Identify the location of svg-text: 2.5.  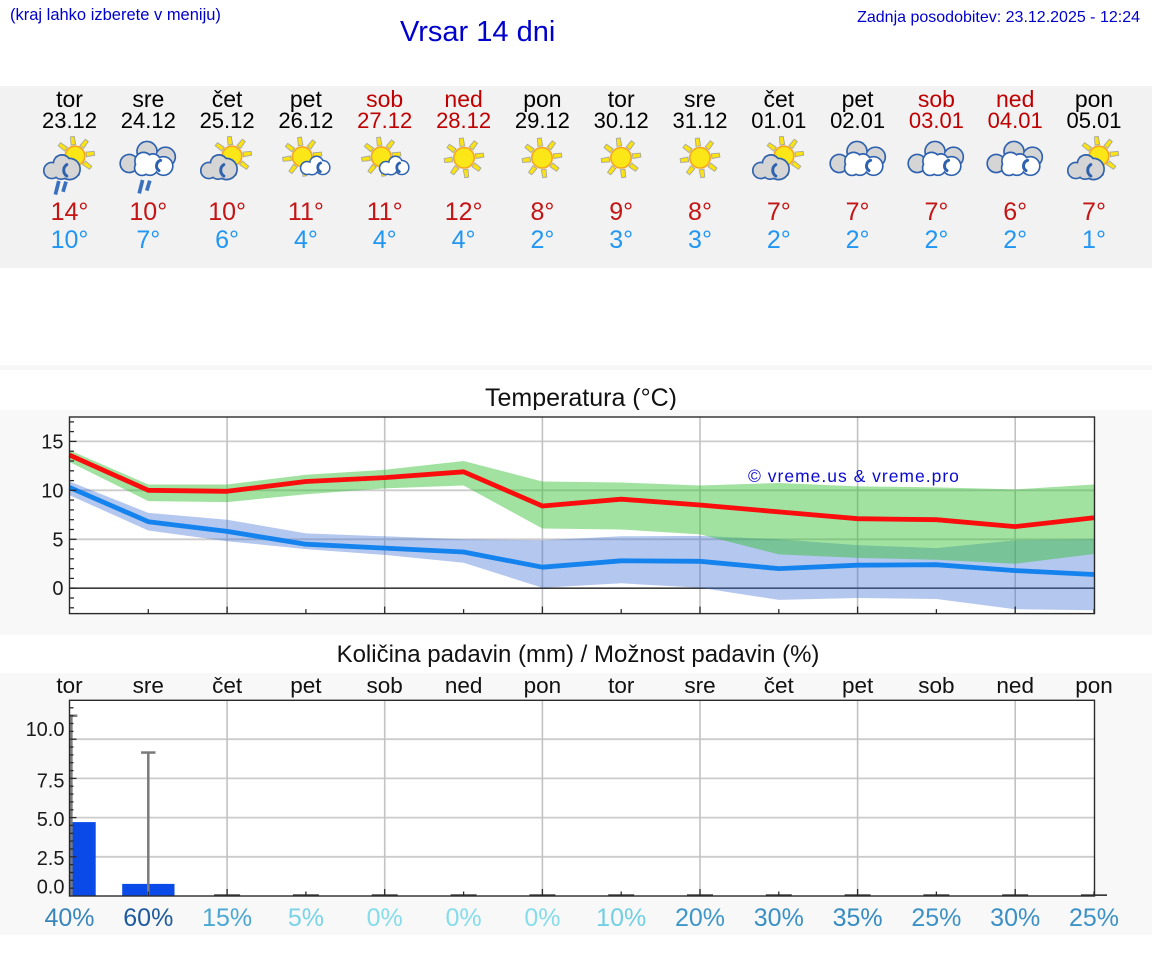
(51, 859).